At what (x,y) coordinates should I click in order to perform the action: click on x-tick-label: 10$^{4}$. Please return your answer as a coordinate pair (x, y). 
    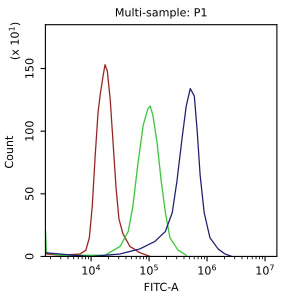
    Looking at the image, I should click on (91, 269).